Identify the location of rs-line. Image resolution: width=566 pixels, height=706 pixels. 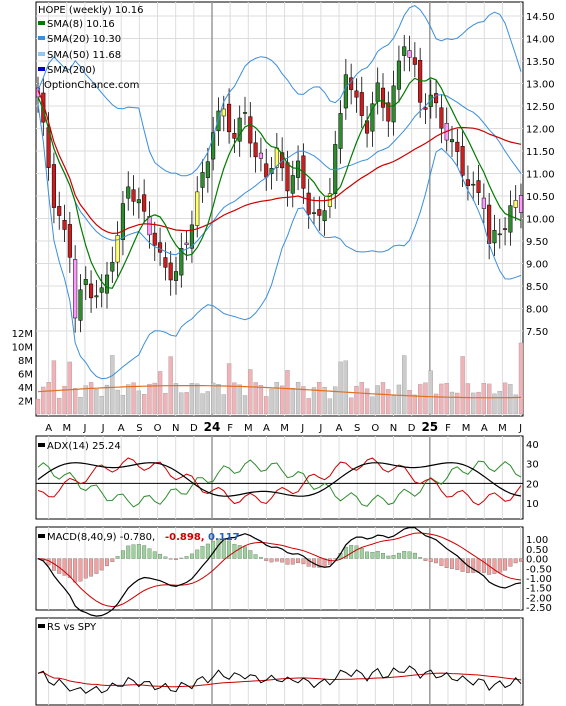
(279, 679).